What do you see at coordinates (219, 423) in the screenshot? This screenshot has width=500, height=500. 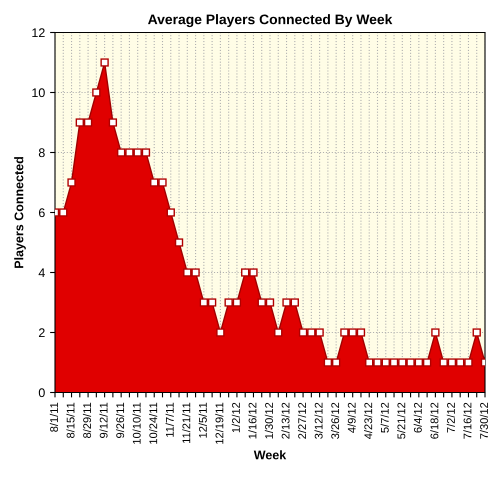 I see `x-tick-label: 12/19/11` at bounding box center [219, 423].